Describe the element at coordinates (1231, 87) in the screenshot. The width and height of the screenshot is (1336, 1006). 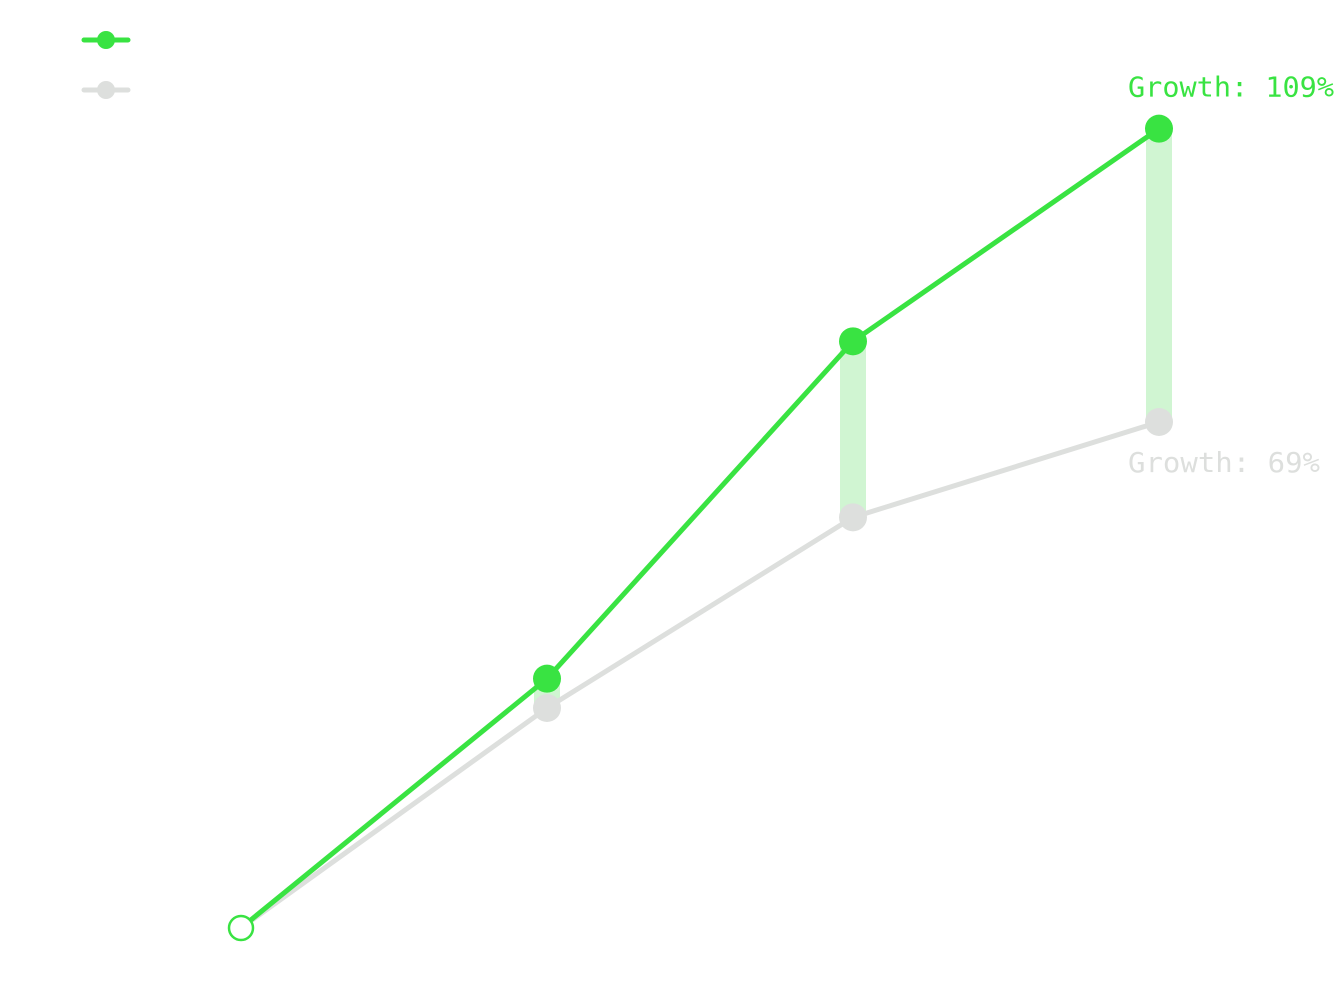
I see `primary-growth-label: Growth: 109%` at that location.